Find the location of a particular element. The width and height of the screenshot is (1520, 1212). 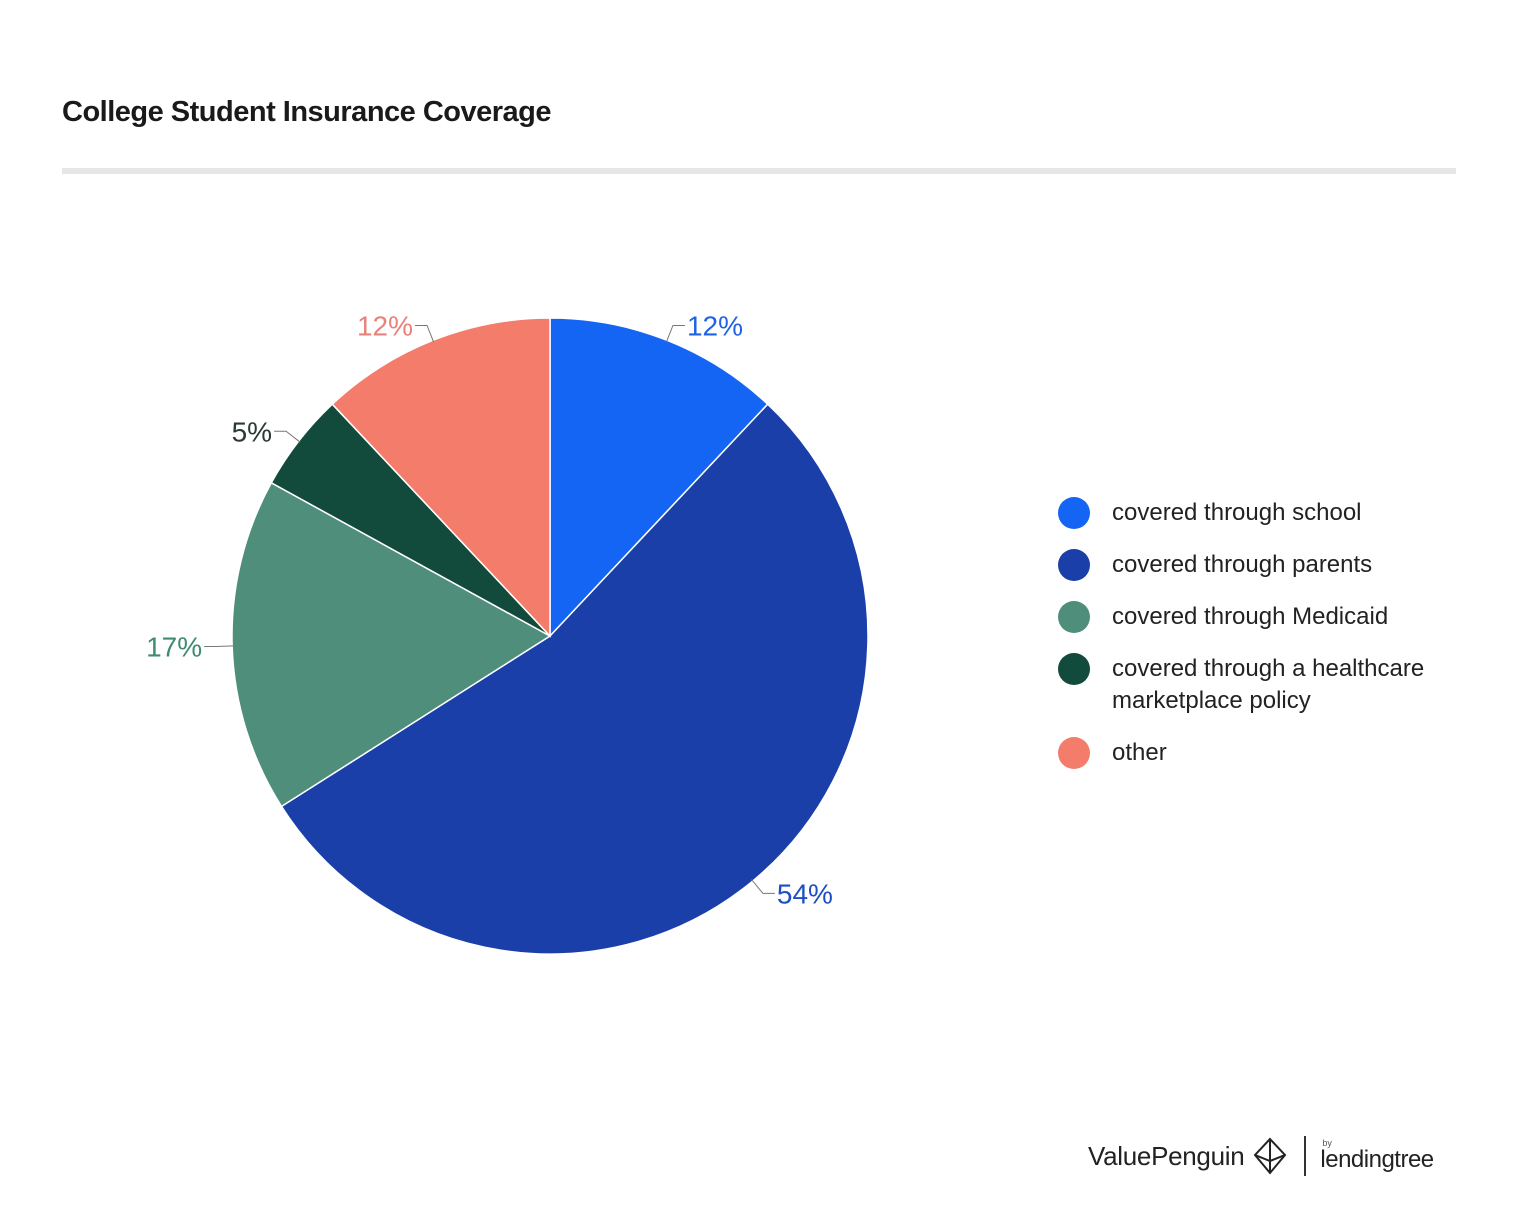

legend-item: other is located at coordinates (1268, 753).